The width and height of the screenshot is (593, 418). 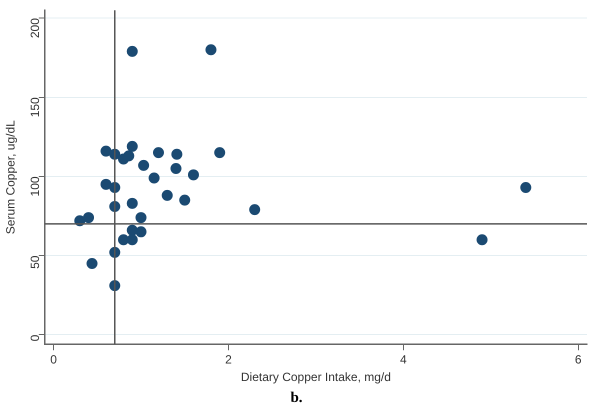 What do you see at coordinates (315, 377) in the screenshot?
I see `x-axis-title: Dietary Copper Intake, mg/d` at bounding box center [315, 377].